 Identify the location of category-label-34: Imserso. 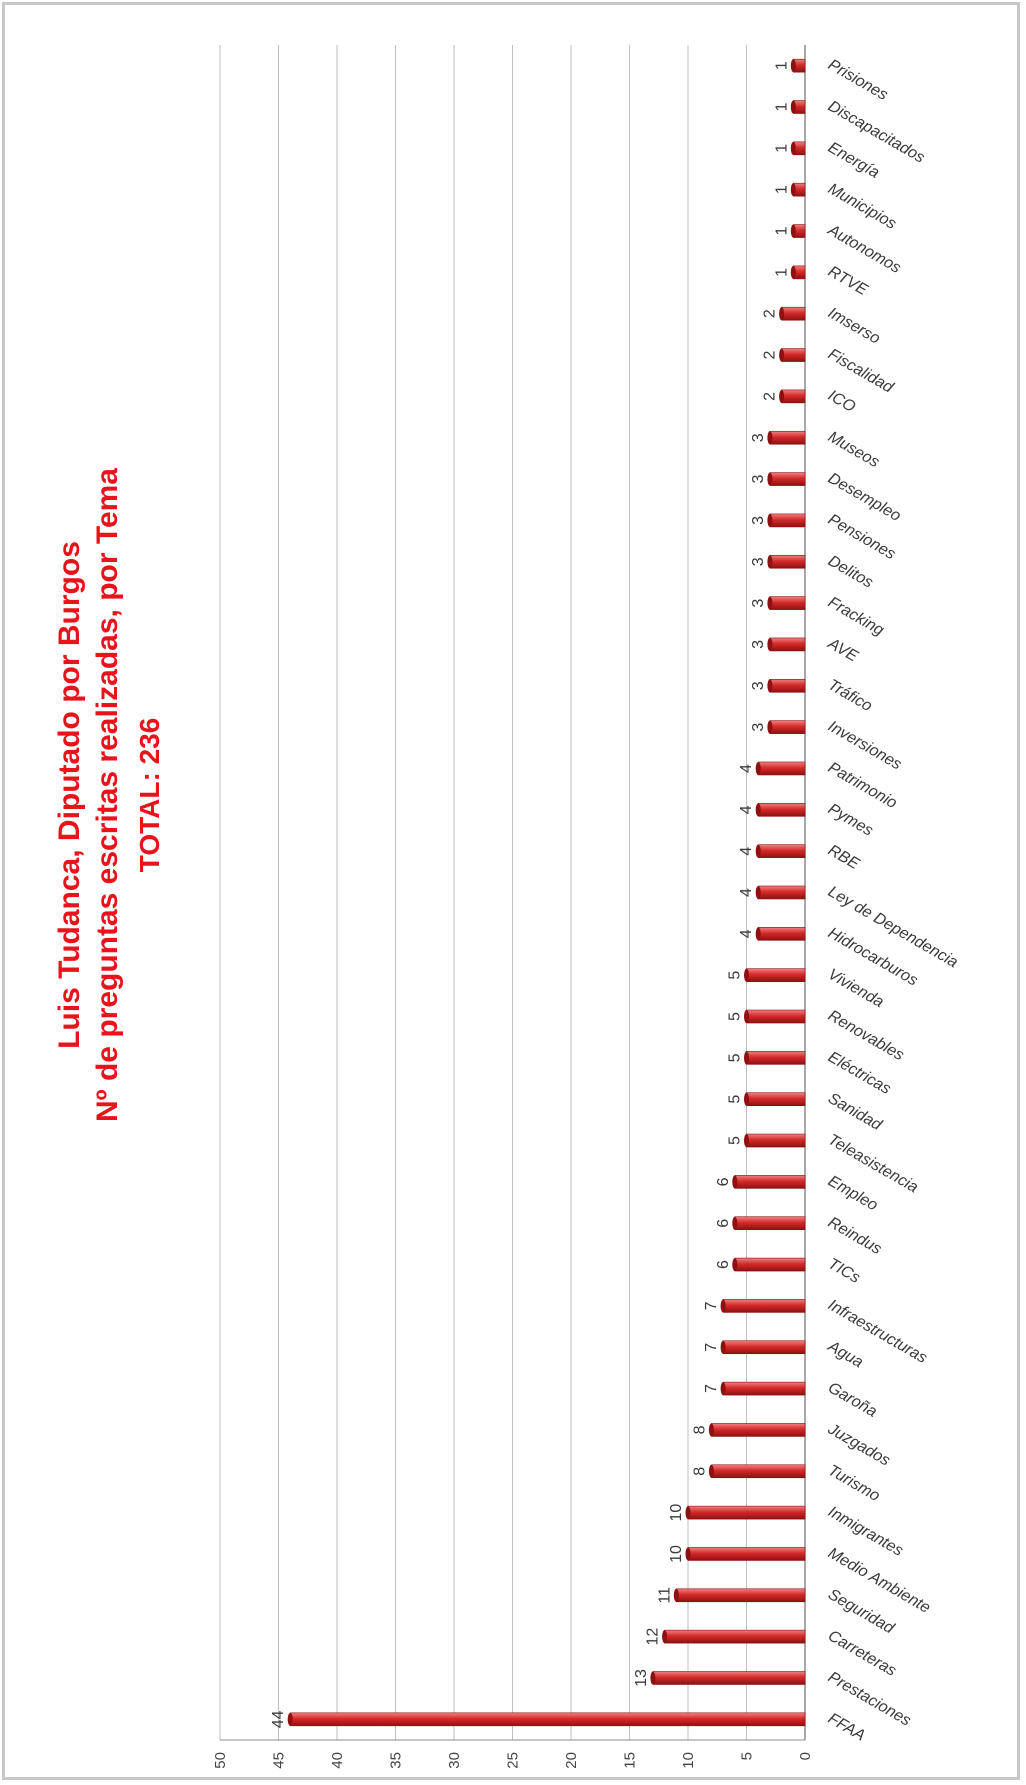
(854, 325).